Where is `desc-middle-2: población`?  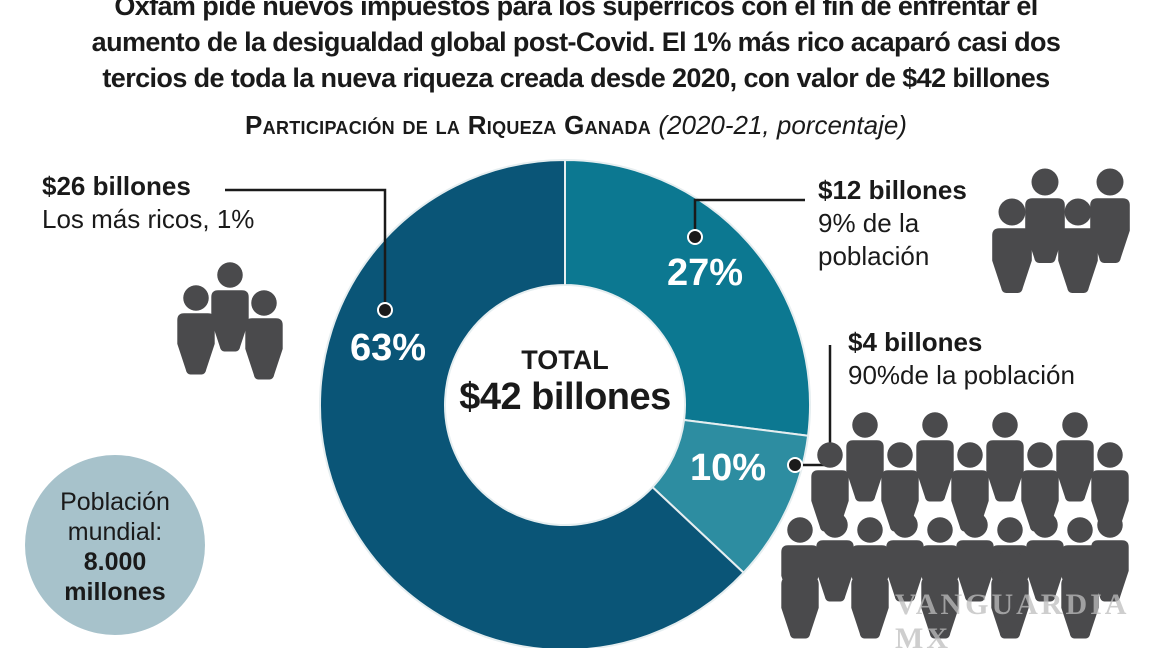 desc-middle-2: población is located at coordinates (874, 256).